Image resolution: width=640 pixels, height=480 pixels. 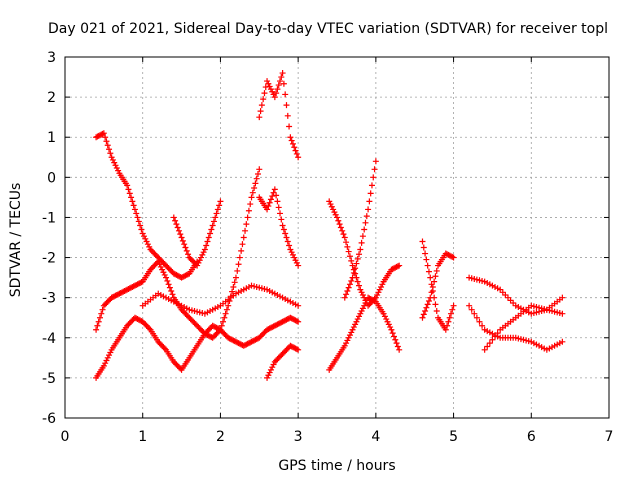 I want to click on y-tick-label: -2, so click(x=49, y=259).